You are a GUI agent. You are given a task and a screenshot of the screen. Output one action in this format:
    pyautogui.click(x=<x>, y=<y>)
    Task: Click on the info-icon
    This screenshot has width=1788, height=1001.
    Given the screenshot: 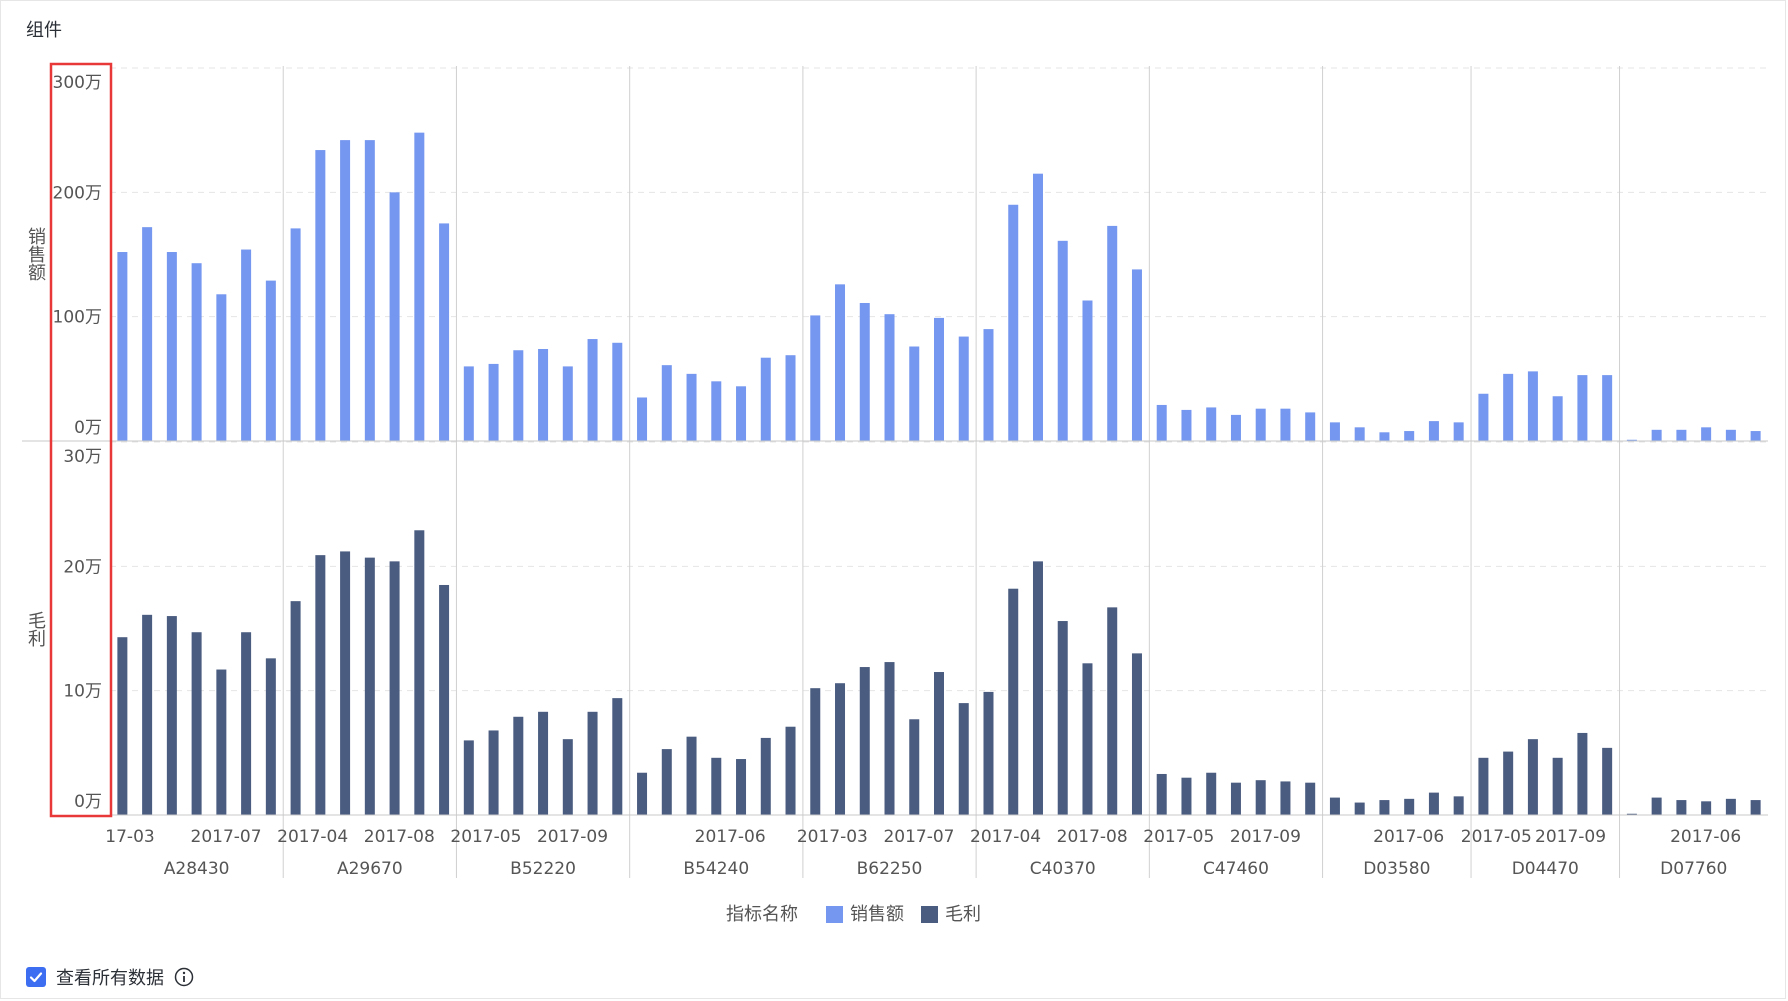 What is the action you would take?
    pyautogui.click(x=184, y=977)
    